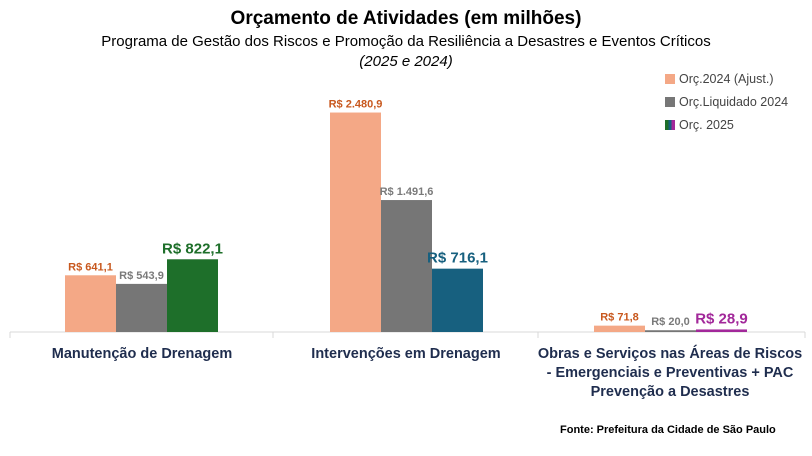 The width and height of the screenshot is (812, 456). Describe the element at coordinates (721, 318) in the screenshot. I see `data-label: R$ 28,9` at that location.